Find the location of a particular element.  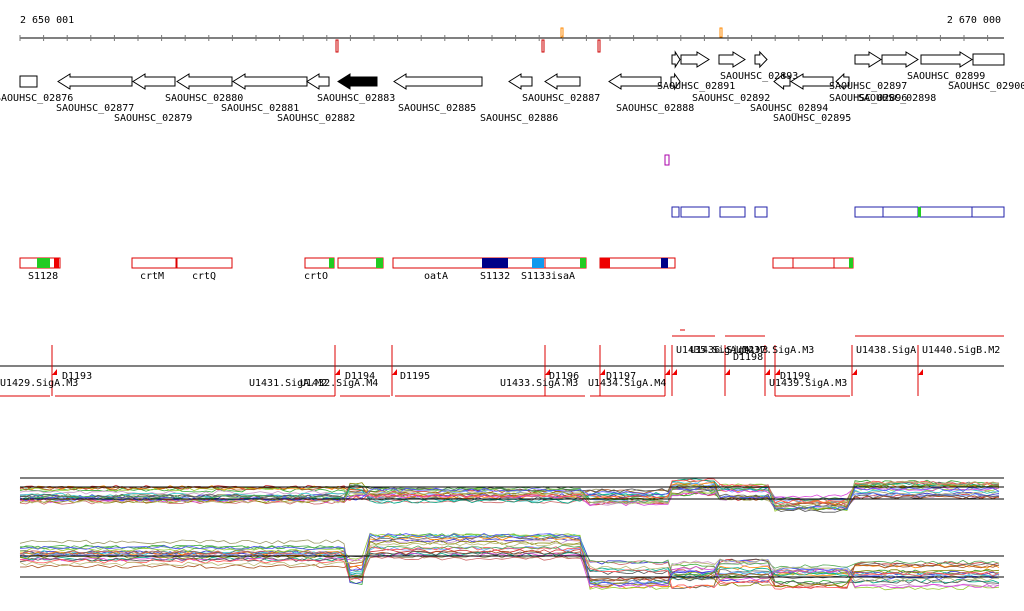

axis-start: 2 650 001 is located at coordinates (47, 20).